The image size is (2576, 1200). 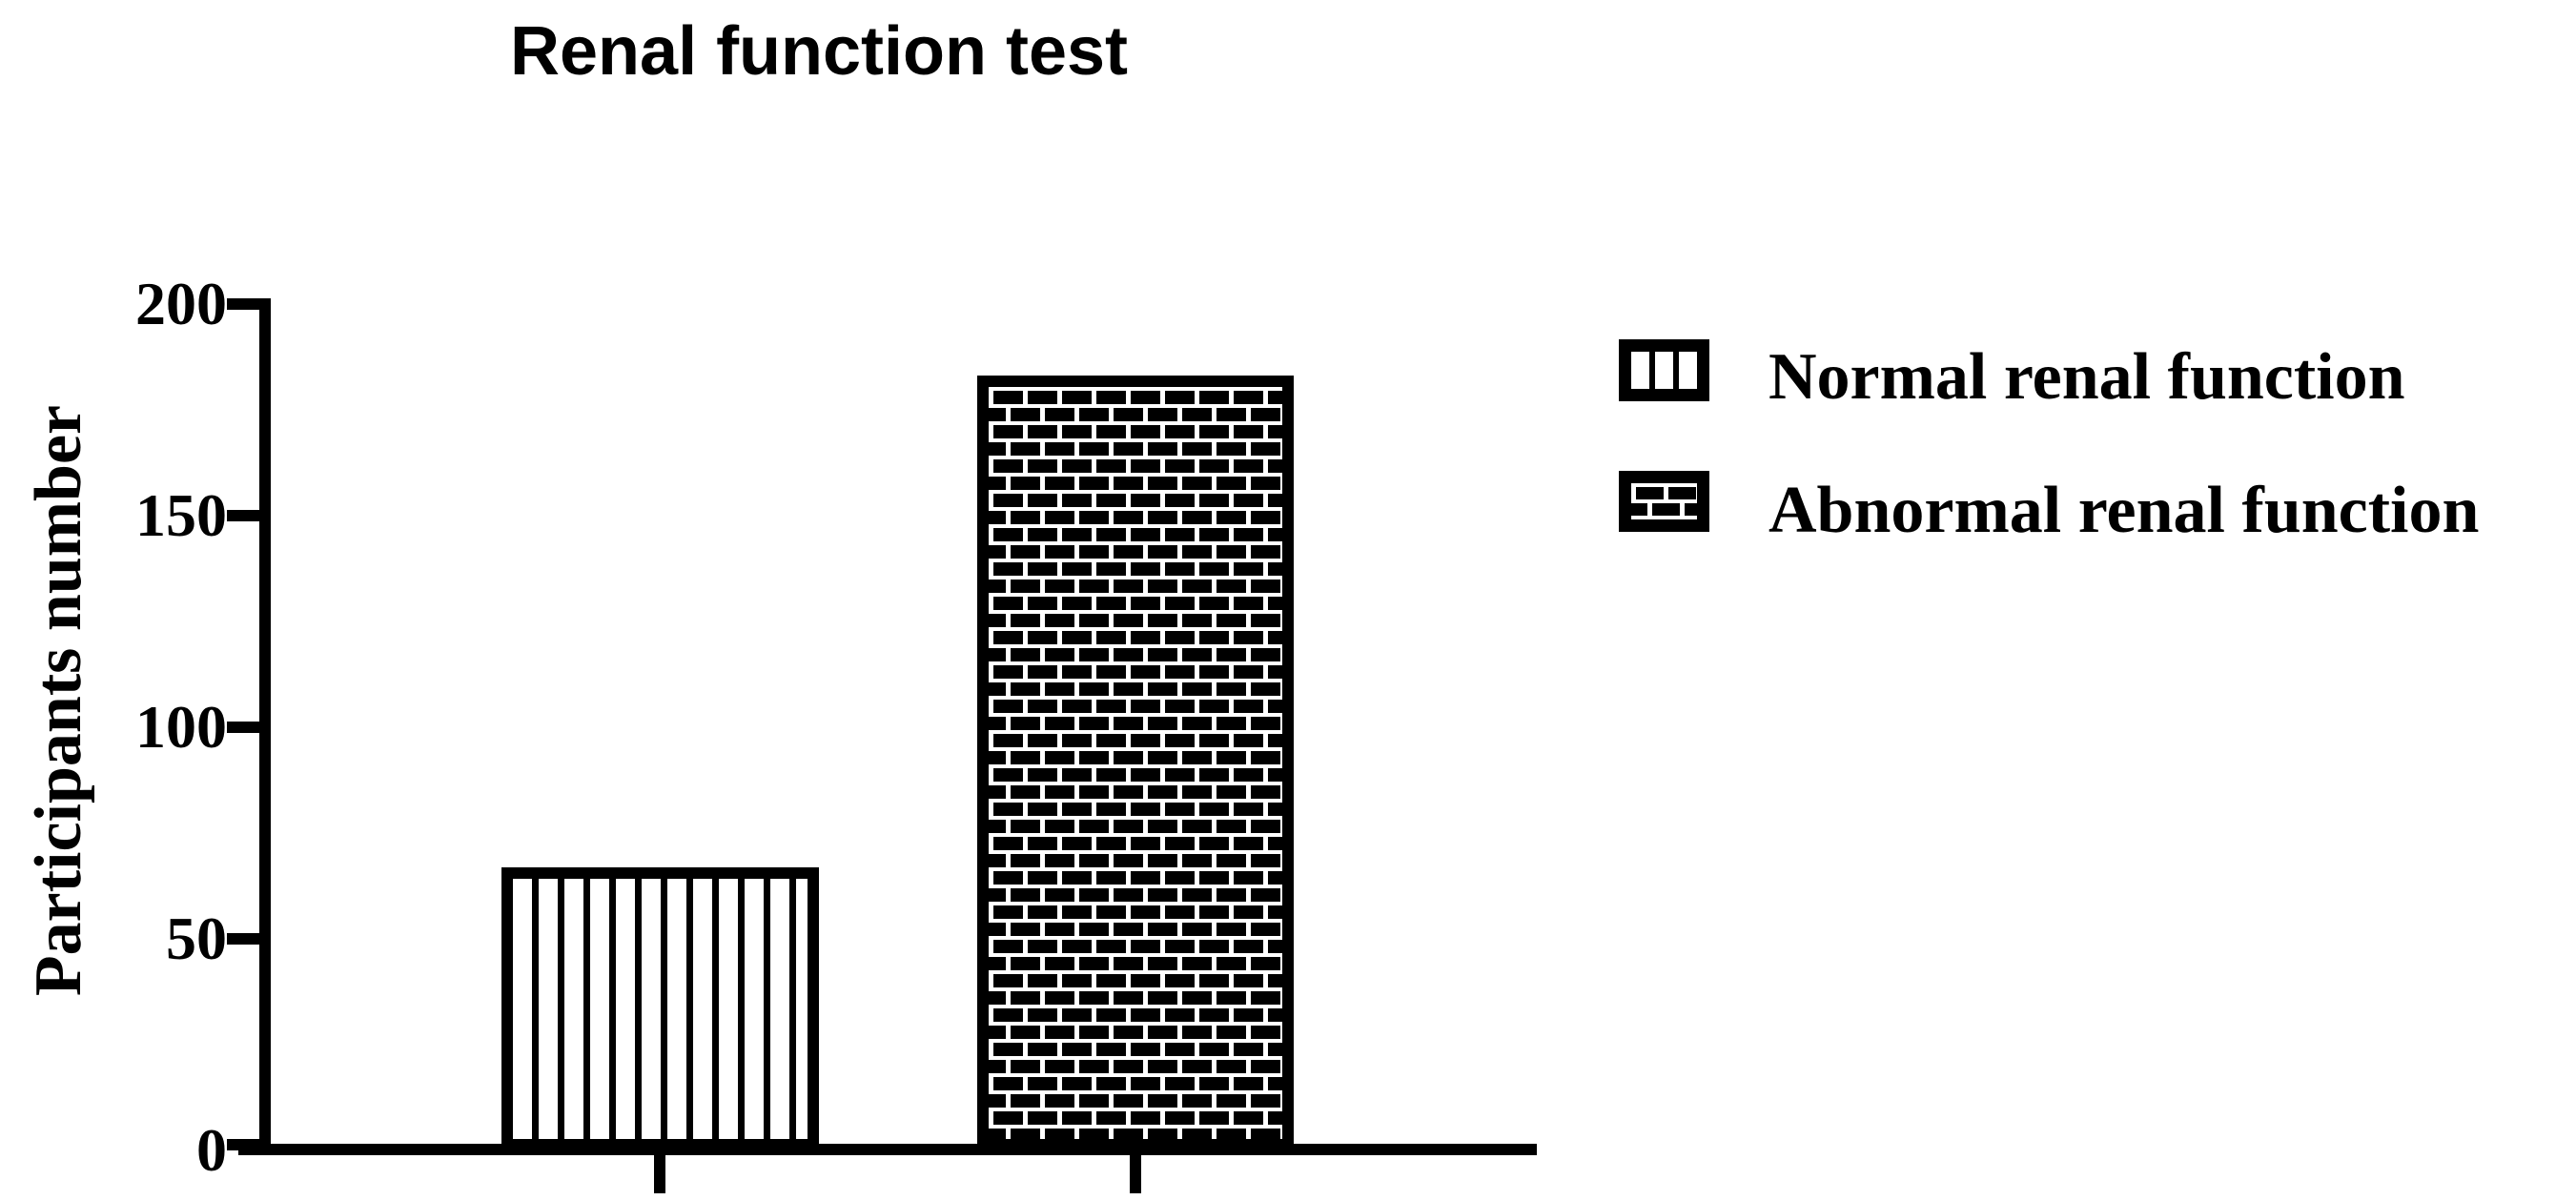 I want to click on y-tick-label-100: 100, so click(x=181, y=727).